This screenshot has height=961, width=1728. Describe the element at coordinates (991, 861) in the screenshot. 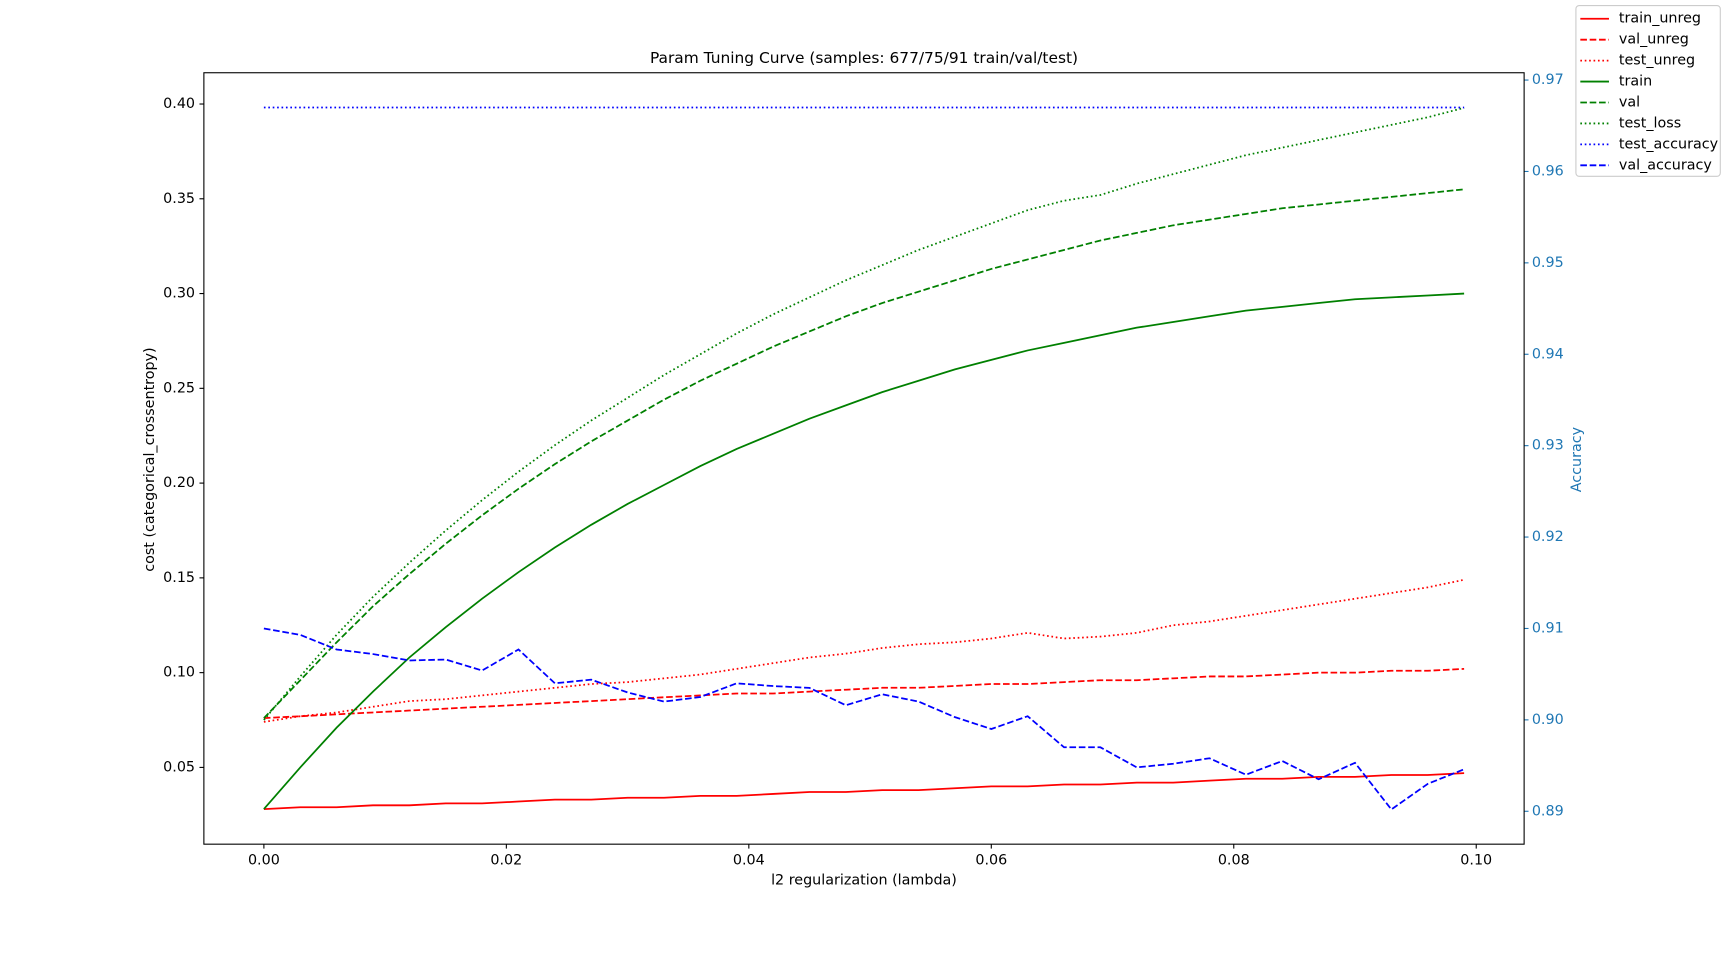

I see `x-tick-label: 0.06` at that location.